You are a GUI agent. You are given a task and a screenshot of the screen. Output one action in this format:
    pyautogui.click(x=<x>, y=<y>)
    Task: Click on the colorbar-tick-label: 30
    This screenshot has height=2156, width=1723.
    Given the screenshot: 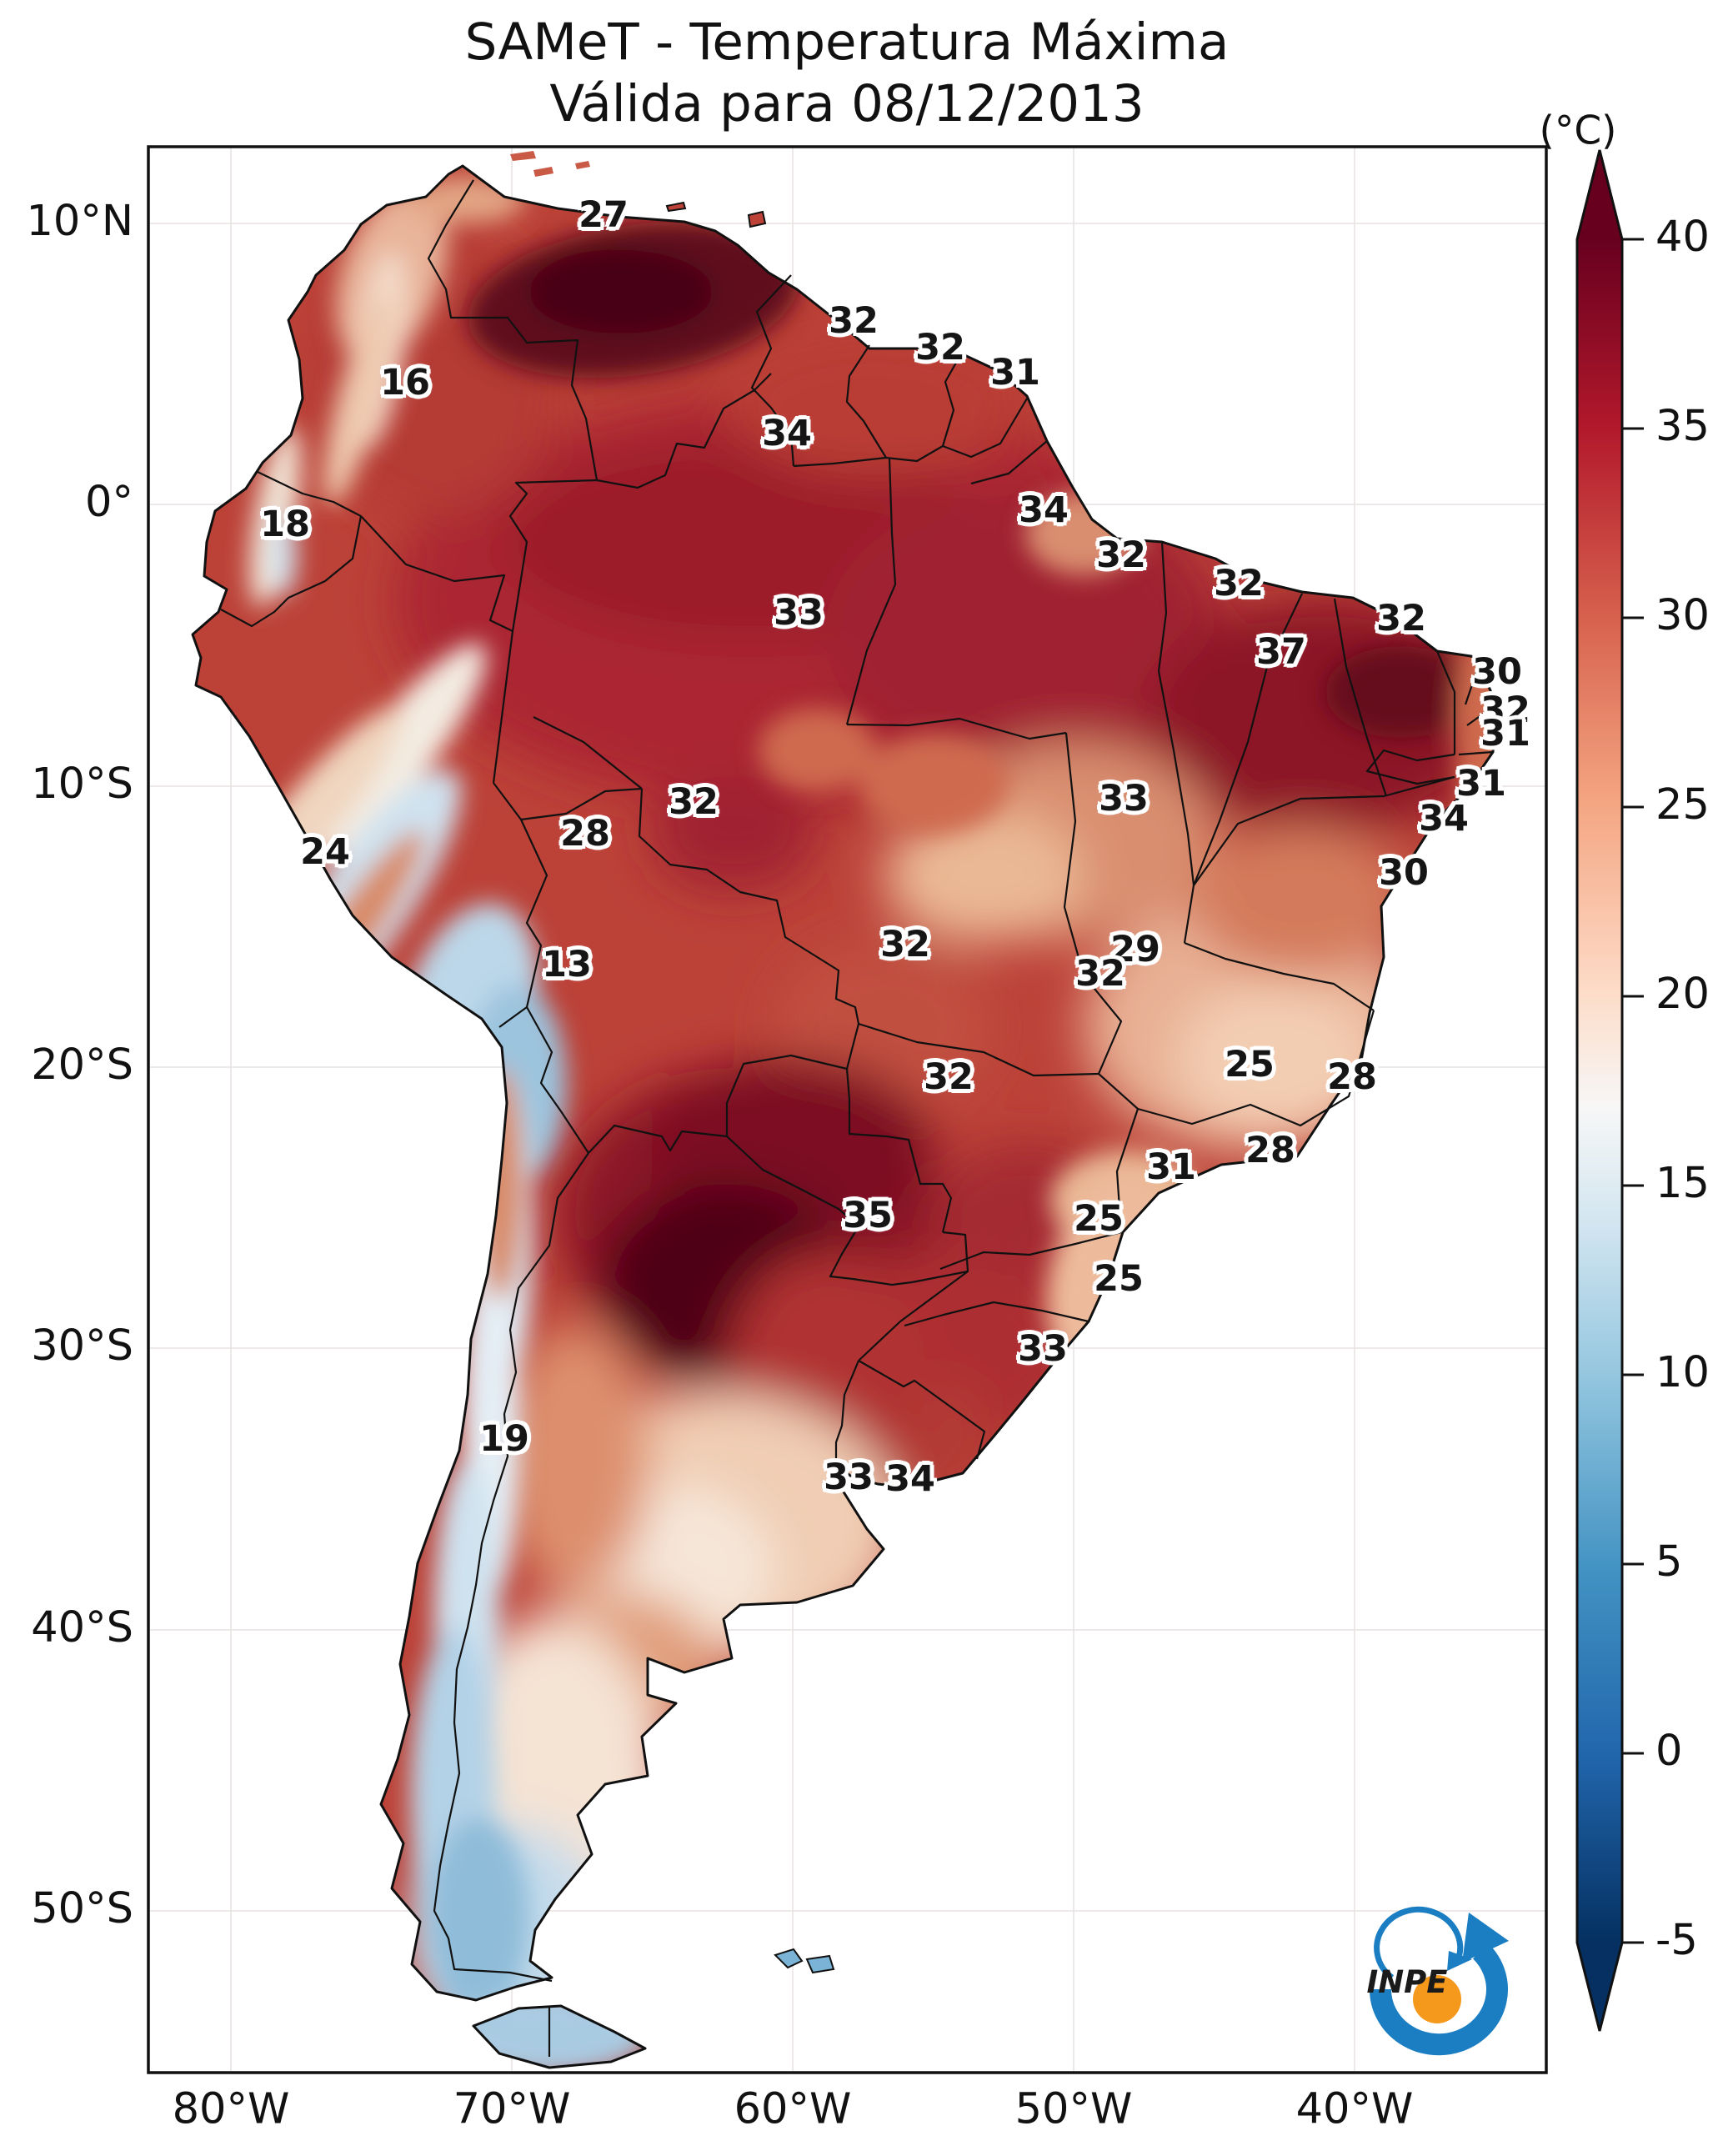 What is the action you would take?
    pyautogui.click(x=1682, y=616)
    